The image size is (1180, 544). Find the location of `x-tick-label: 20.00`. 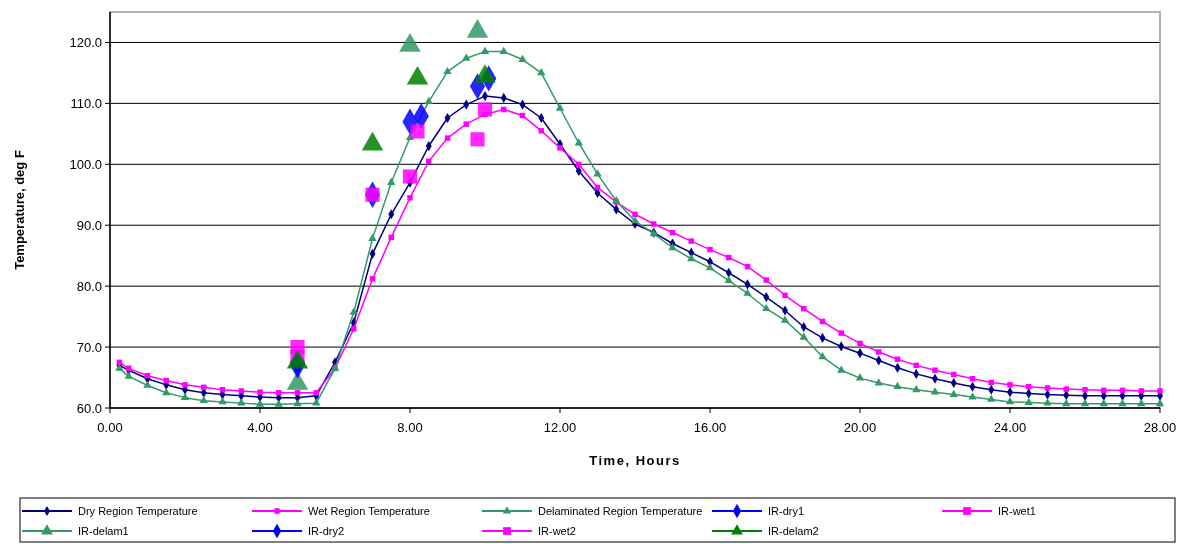

x-tick-label: 20.00 is located at coordinates (860, 427).